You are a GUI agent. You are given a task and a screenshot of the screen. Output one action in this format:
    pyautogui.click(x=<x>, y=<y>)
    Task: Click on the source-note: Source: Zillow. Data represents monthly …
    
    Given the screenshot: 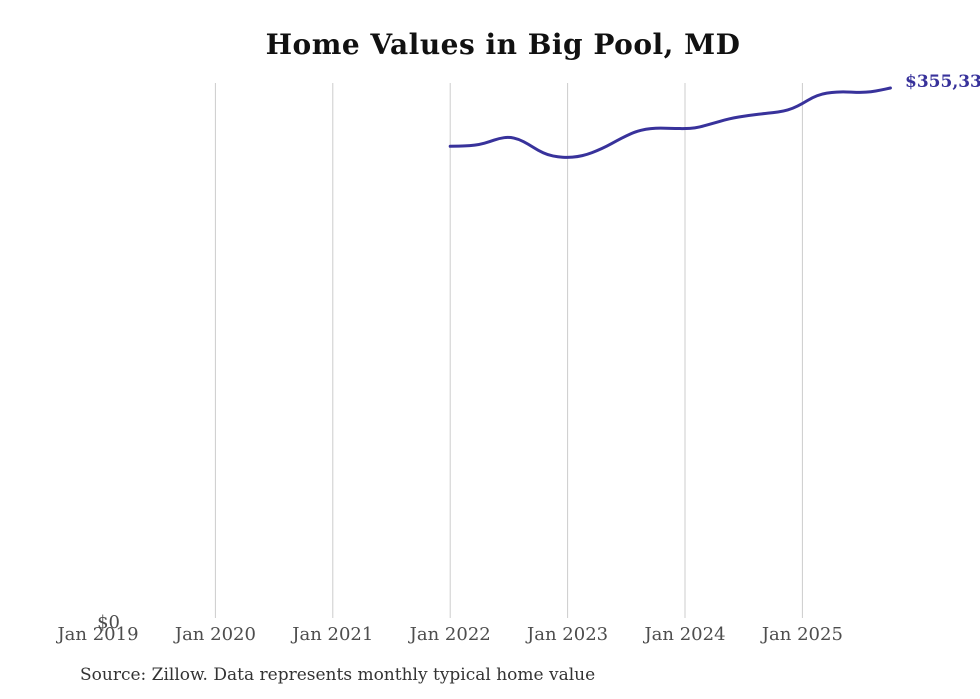 What is the action you would take?
    pyautogui.click(x=338, y=675)
    